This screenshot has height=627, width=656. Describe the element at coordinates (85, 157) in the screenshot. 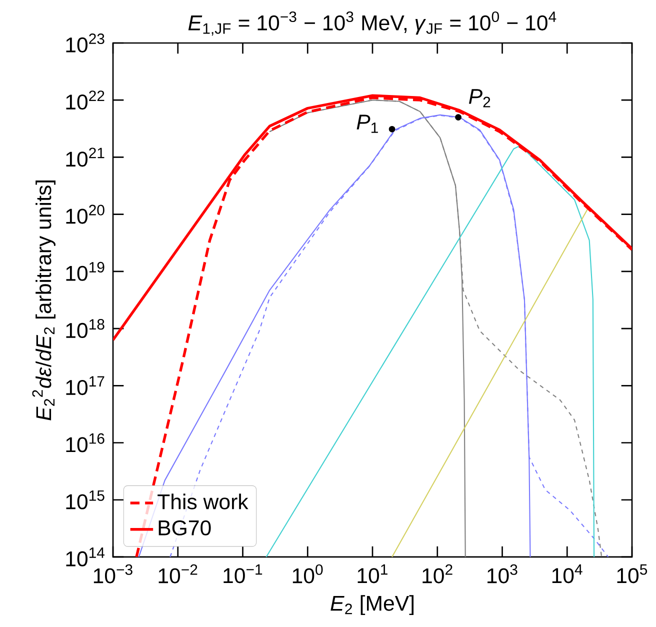

I see `y-tick-label: 10$^{21}$` at that location.